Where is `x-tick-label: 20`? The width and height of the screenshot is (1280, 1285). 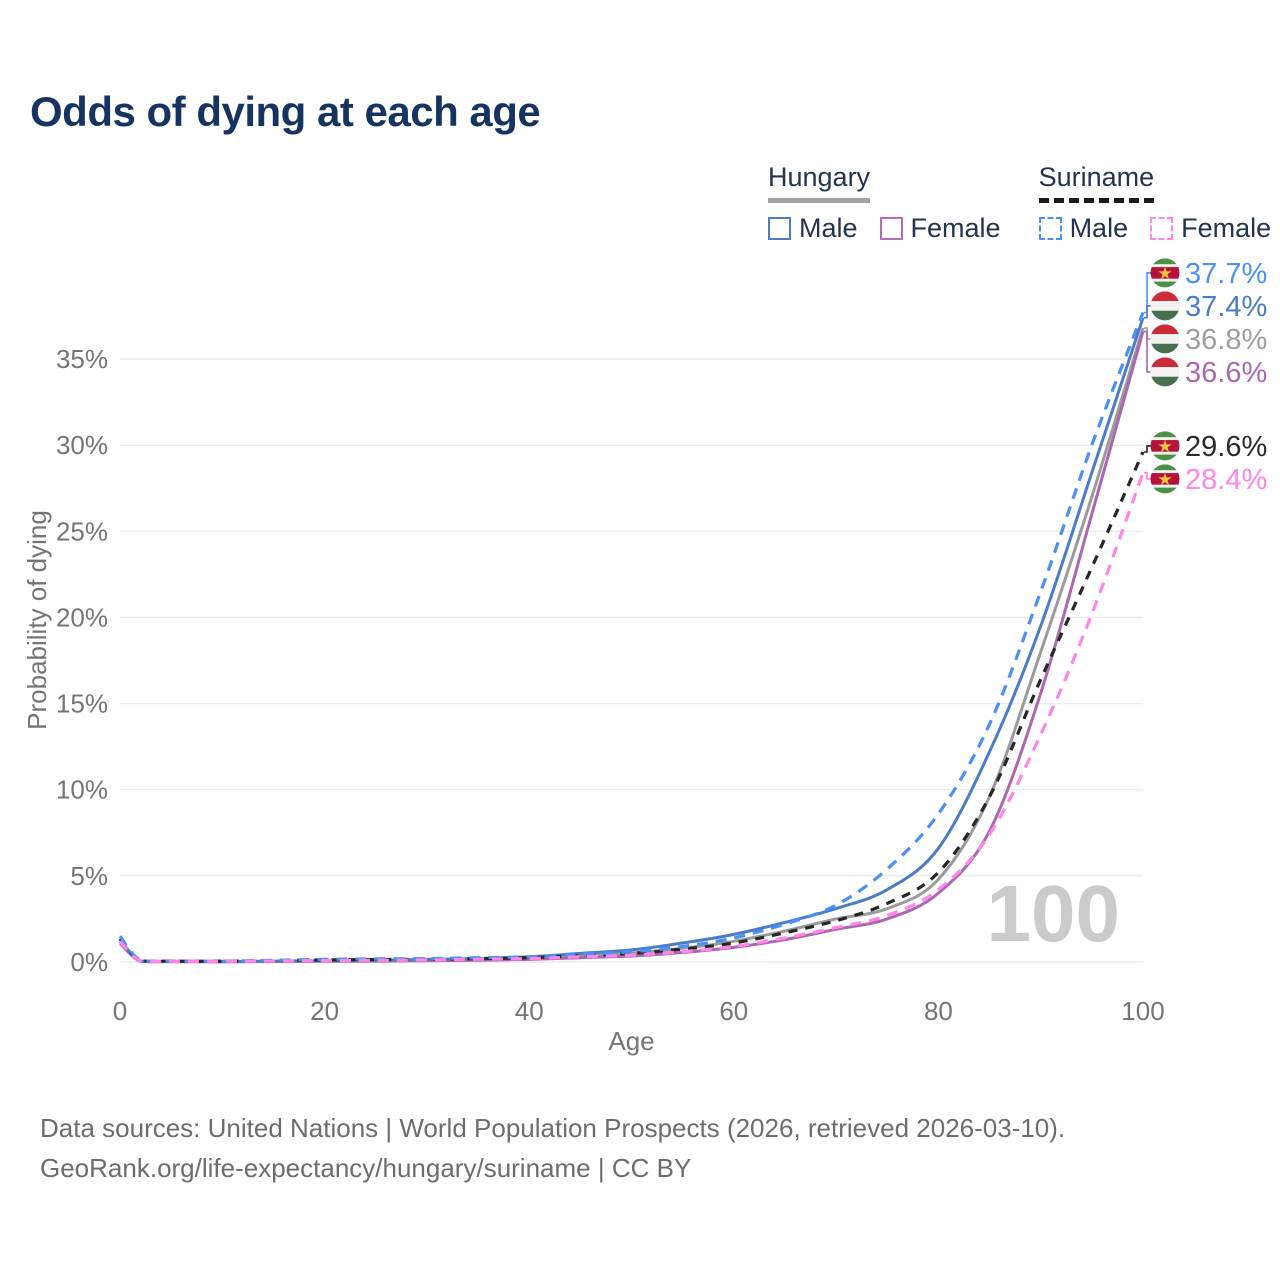 x-tick-label: 20 is located at coordinates (324, 1011).